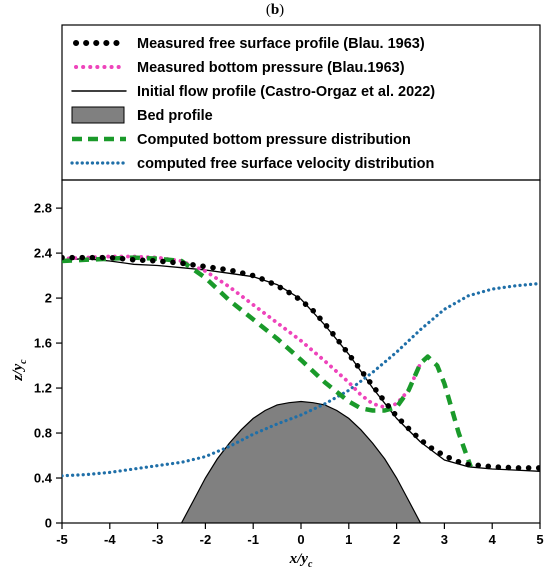 The image size is (550, 573). What do you see at coordinates (301, 560) in the screenshot?
I see `x-axis-title: x/yc` at bounding box center [301, 560].